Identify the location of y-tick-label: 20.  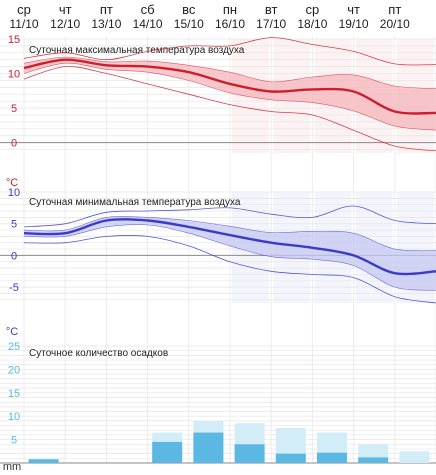
(14, 370).